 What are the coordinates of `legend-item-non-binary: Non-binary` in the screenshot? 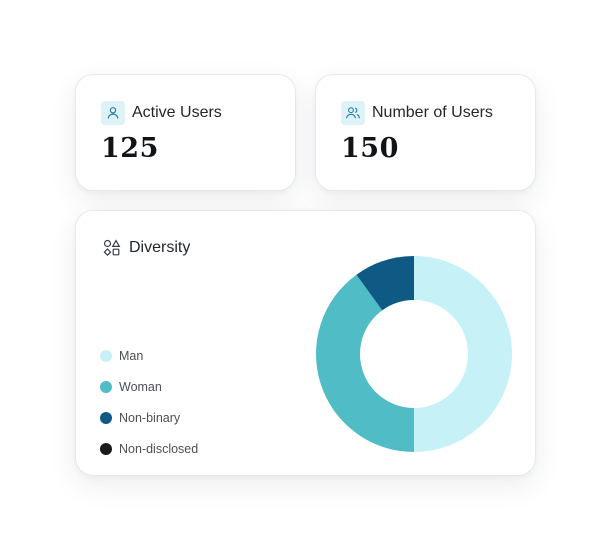 It's located at (149, 417).